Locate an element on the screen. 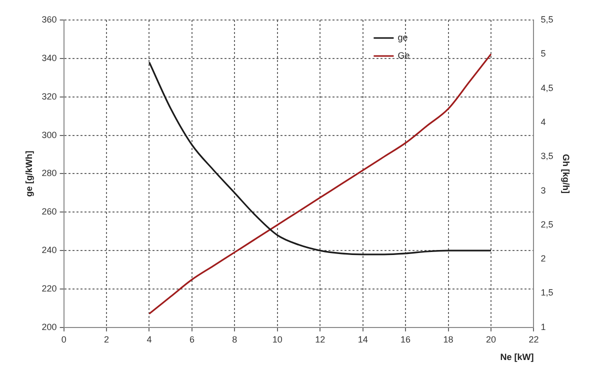  y-tick-label: 240 is located at coordinates (49, 250).